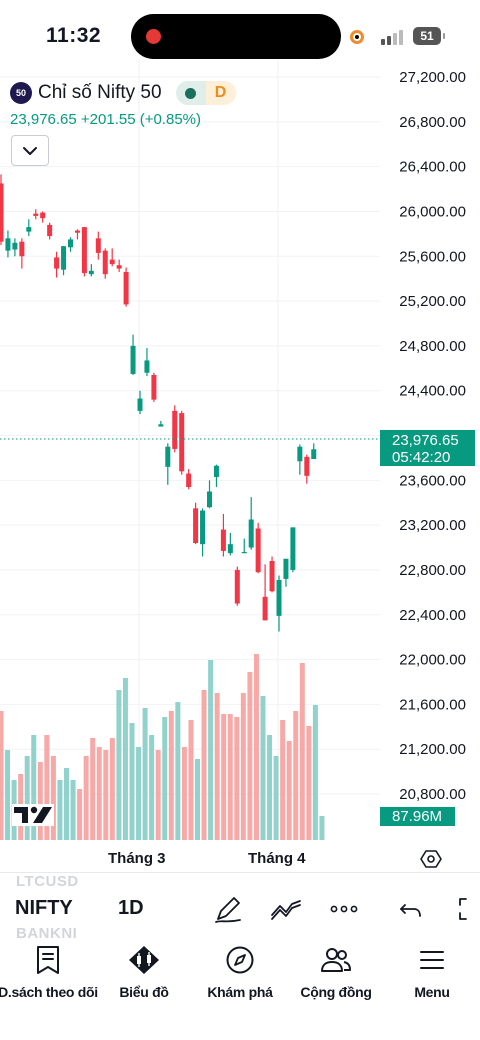 Image resolution: width=480 pixels, height=1040 pixels. What do you see at coordinates (432, 992) in the screenshot?
I see `nav-label: Menu` at bounding box center [432, 992].